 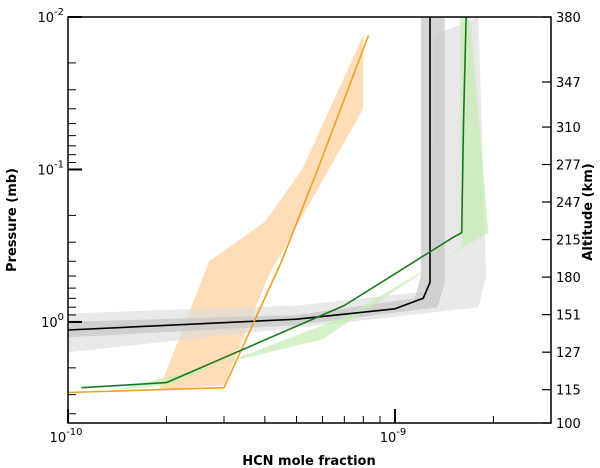 What do you see at coordinates (568, 316) in the screenshot?
I see `right-tick-label-7: 151` at bounding box center [568, 316].